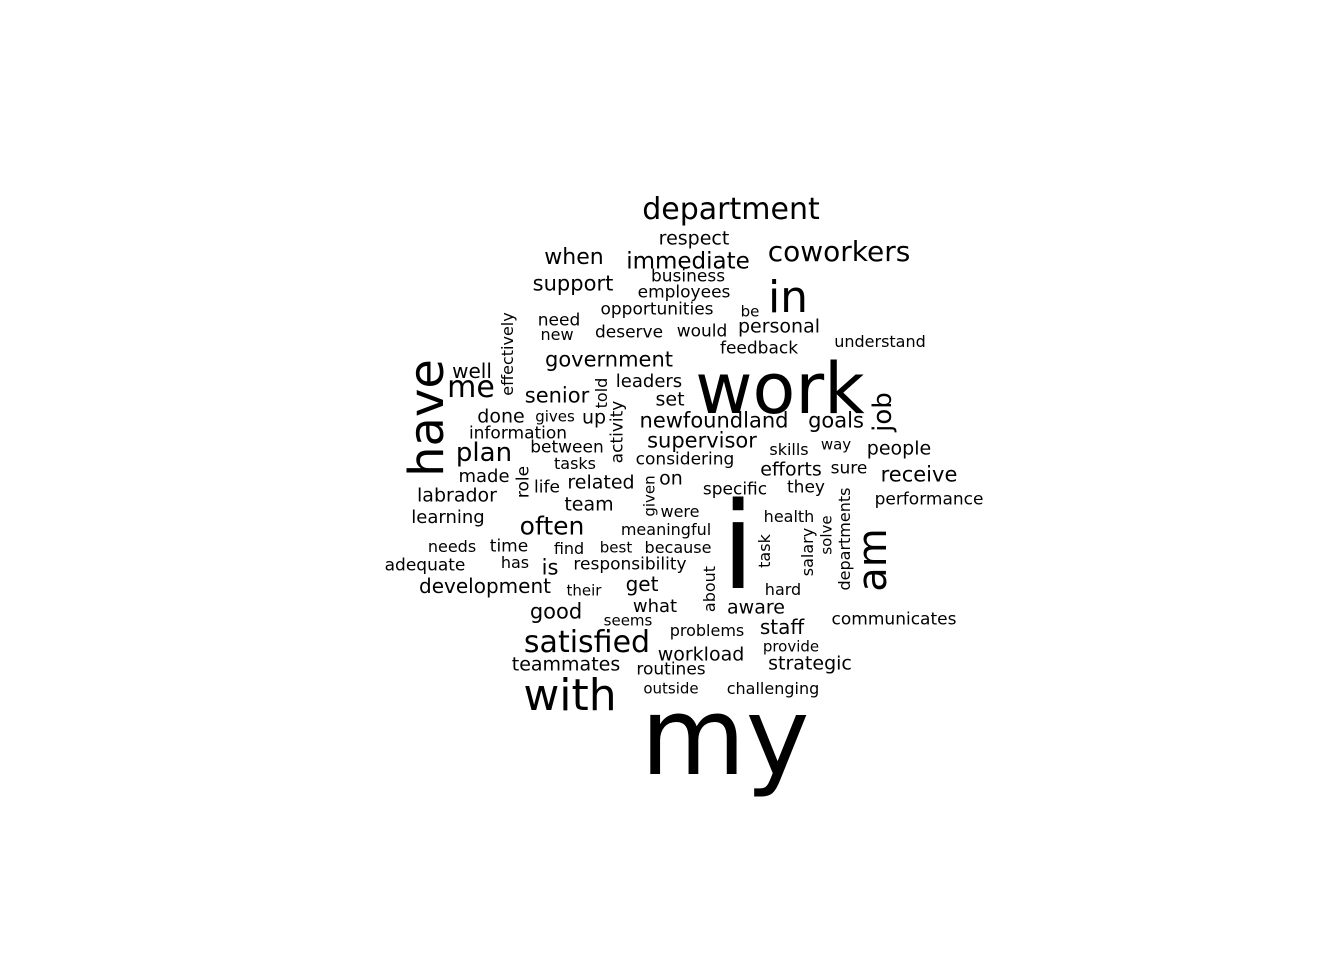 The height and width of the screenshot is (960, 1344). What do you see at coordinates (630, 564) in the screenshot?
I see `word-responsibility: responsibility` at bounding box center [630, 564].